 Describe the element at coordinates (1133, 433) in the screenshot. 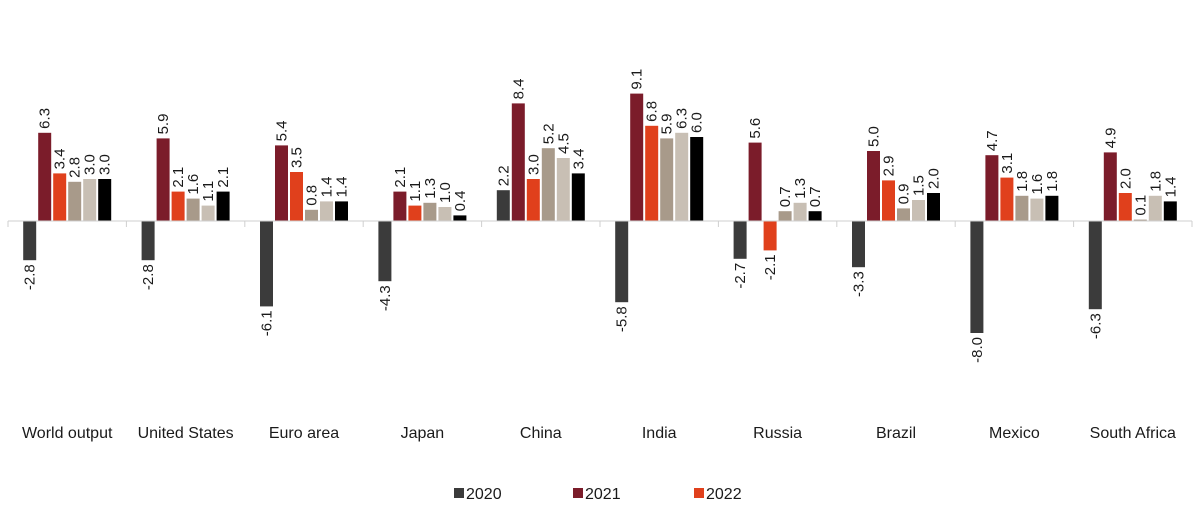

I see `category-label: South Africa` at that location.